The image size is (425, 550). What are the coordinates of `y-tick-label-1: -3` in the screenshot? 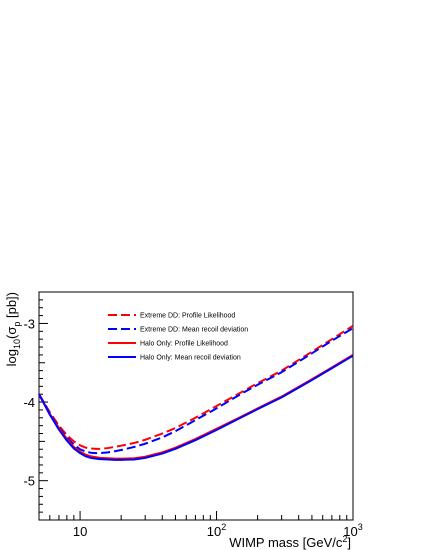 It's located at (29, 323).